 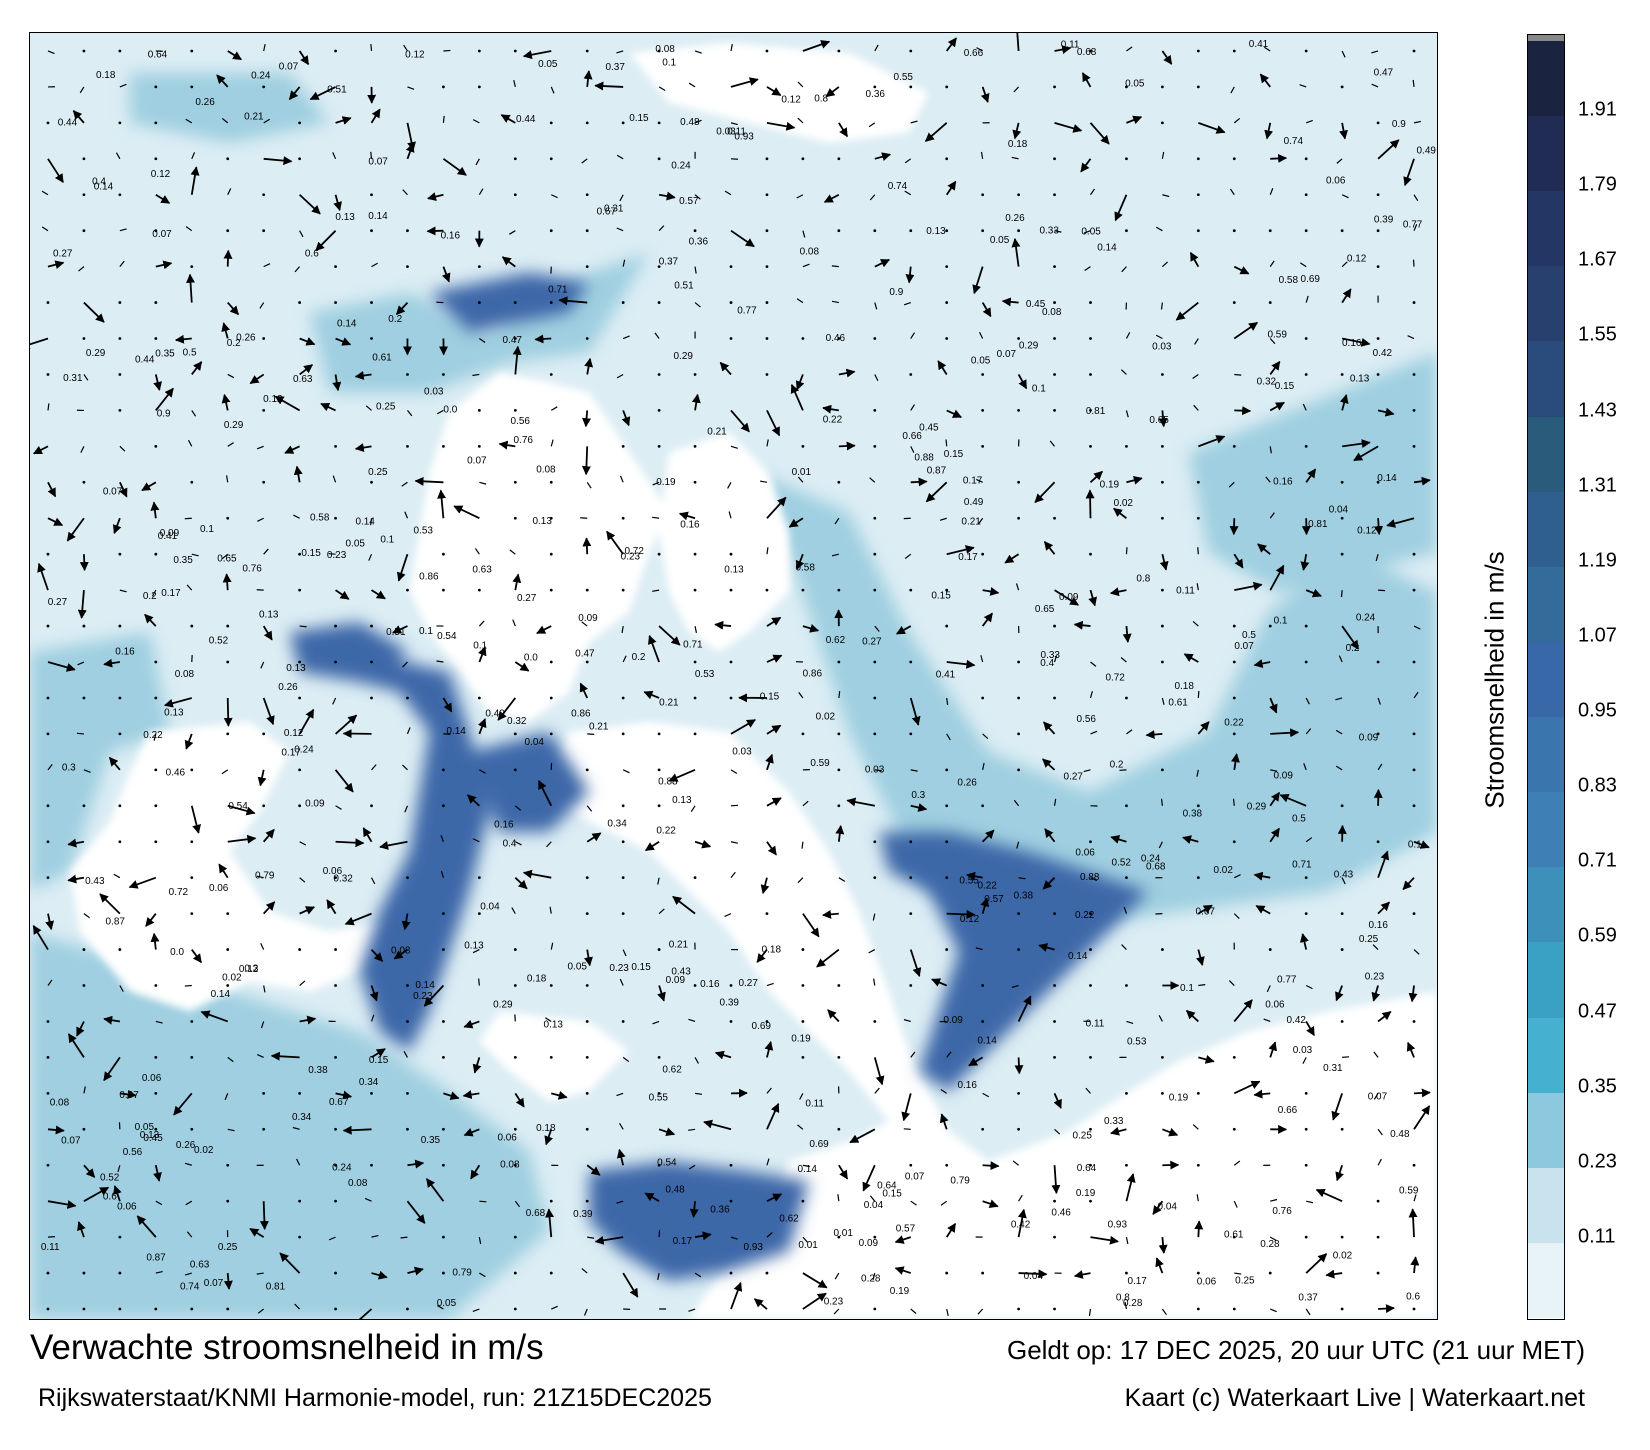 What do you see at coordinates (204, 1150) in the screenshot?
I see `speed-value-label: 0.02` at bounding box center [204, 1150].